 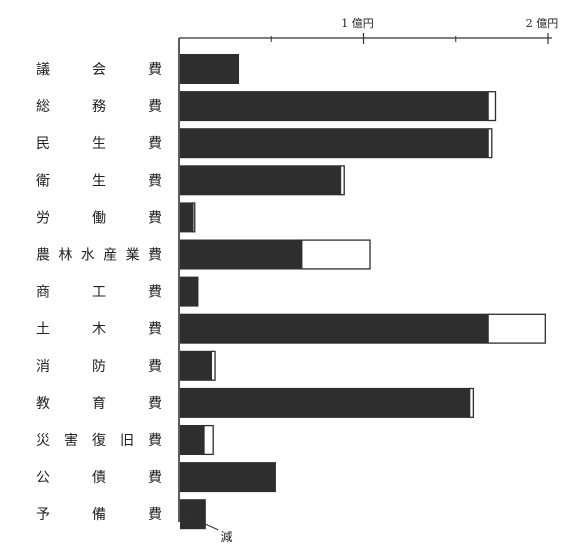 What do you see at coordinates (200, 522) in the screenshot?
I see `annotation-arrow` at bounding box center [200, 522].